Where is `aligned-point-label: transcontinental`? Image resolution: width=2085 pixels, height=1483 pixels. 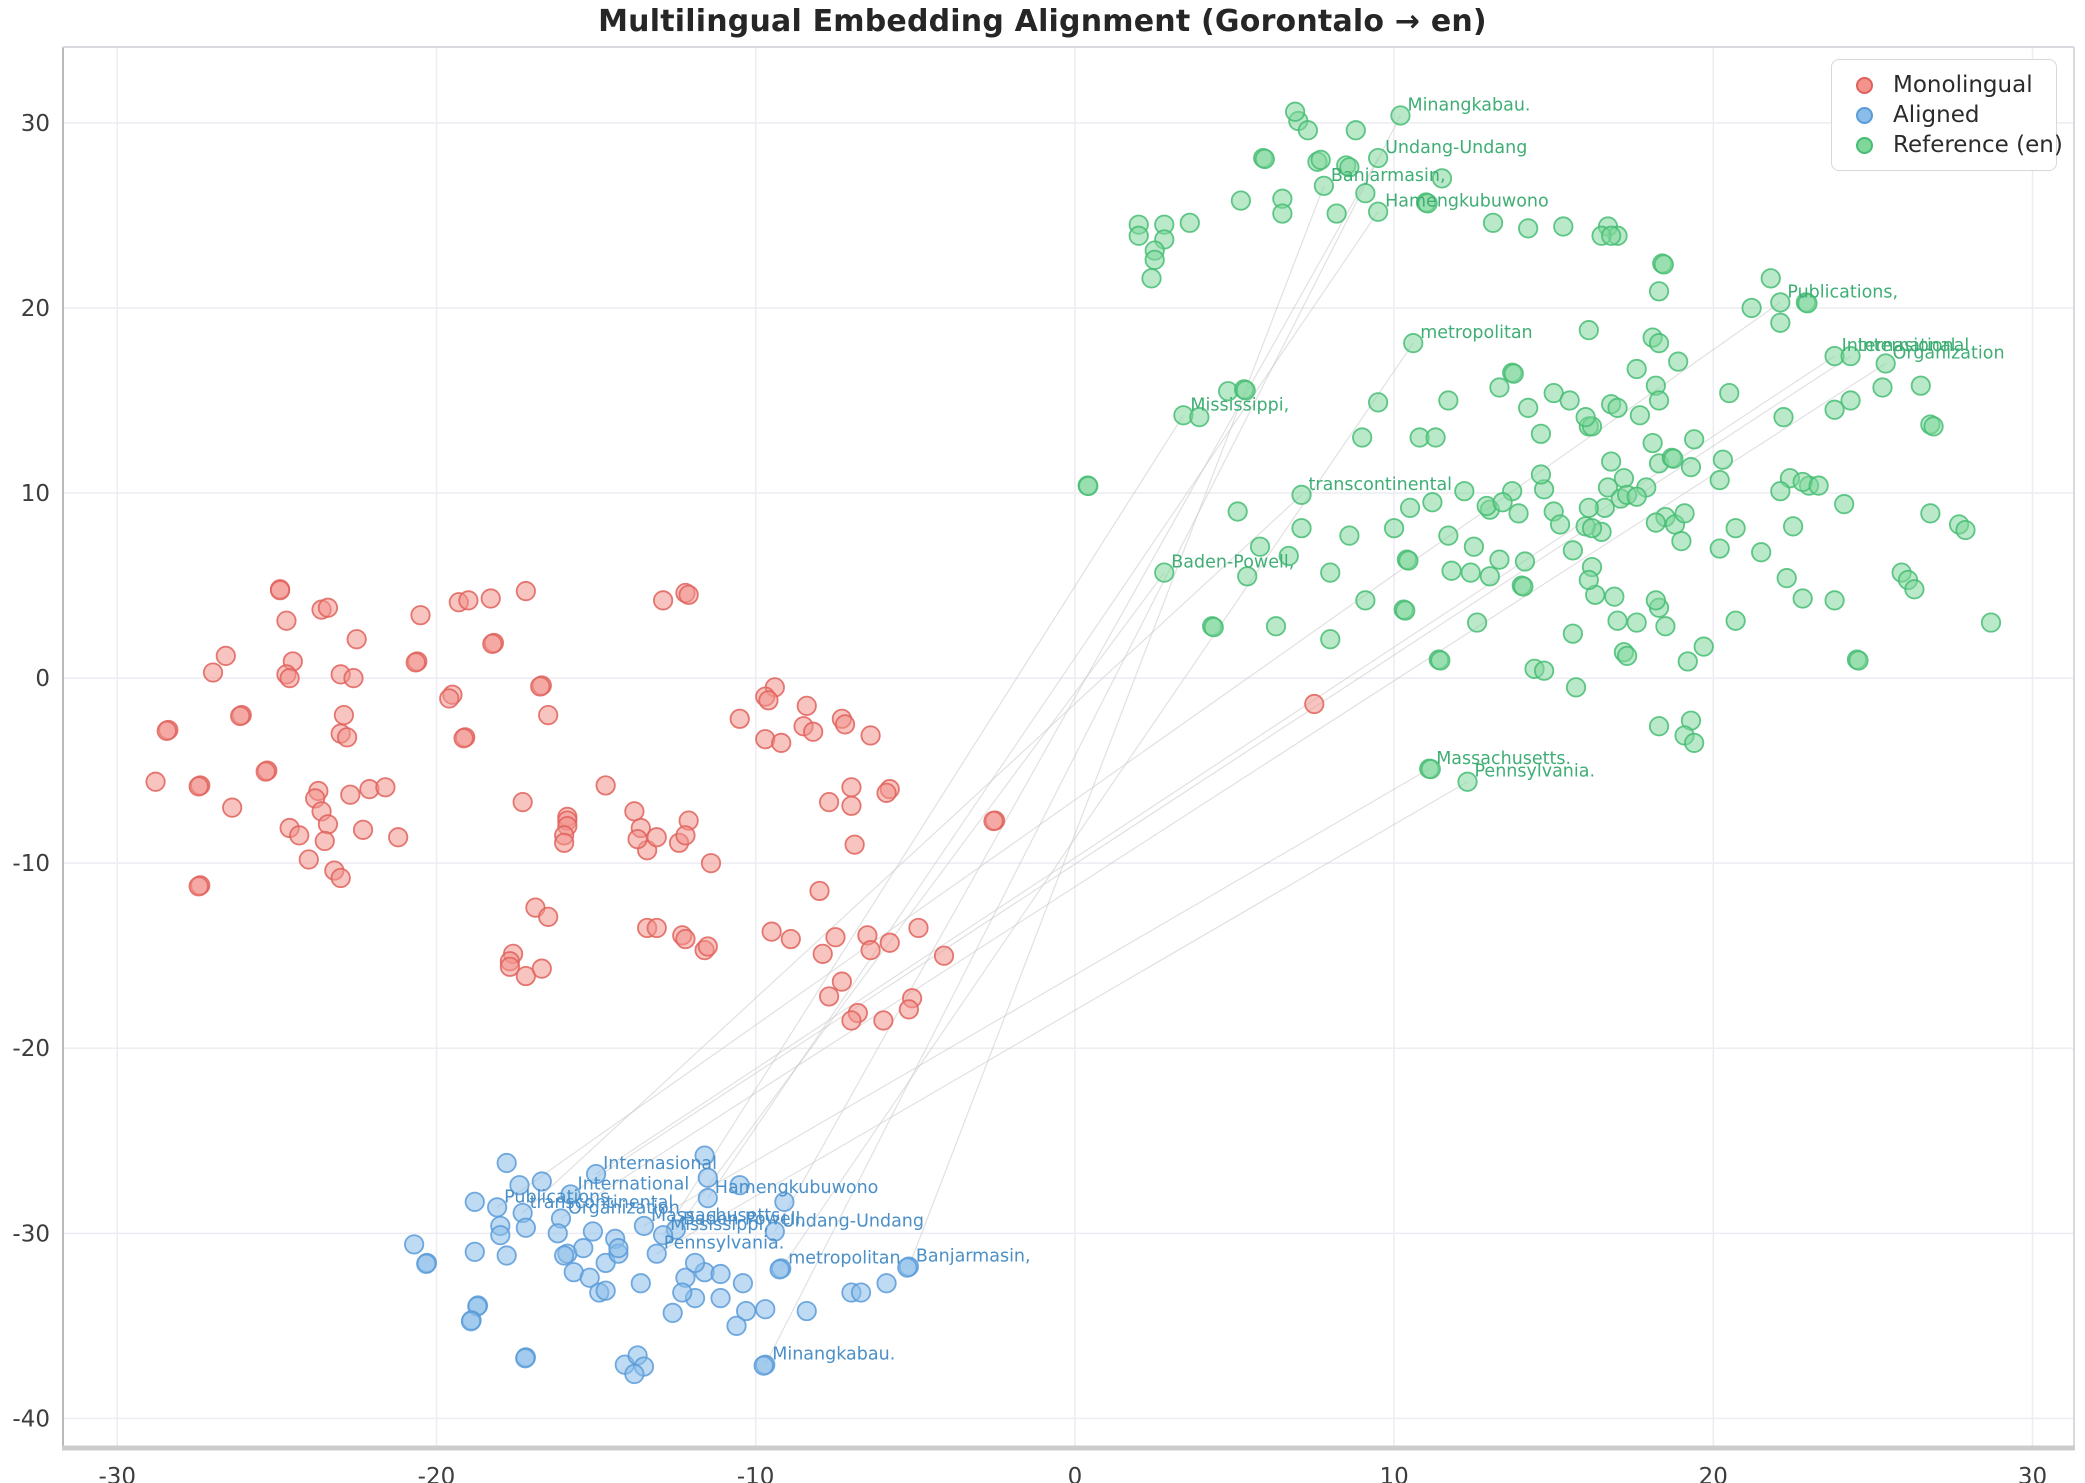
aligned-point-label: transcontinental is located at coordinates (602, 1203).